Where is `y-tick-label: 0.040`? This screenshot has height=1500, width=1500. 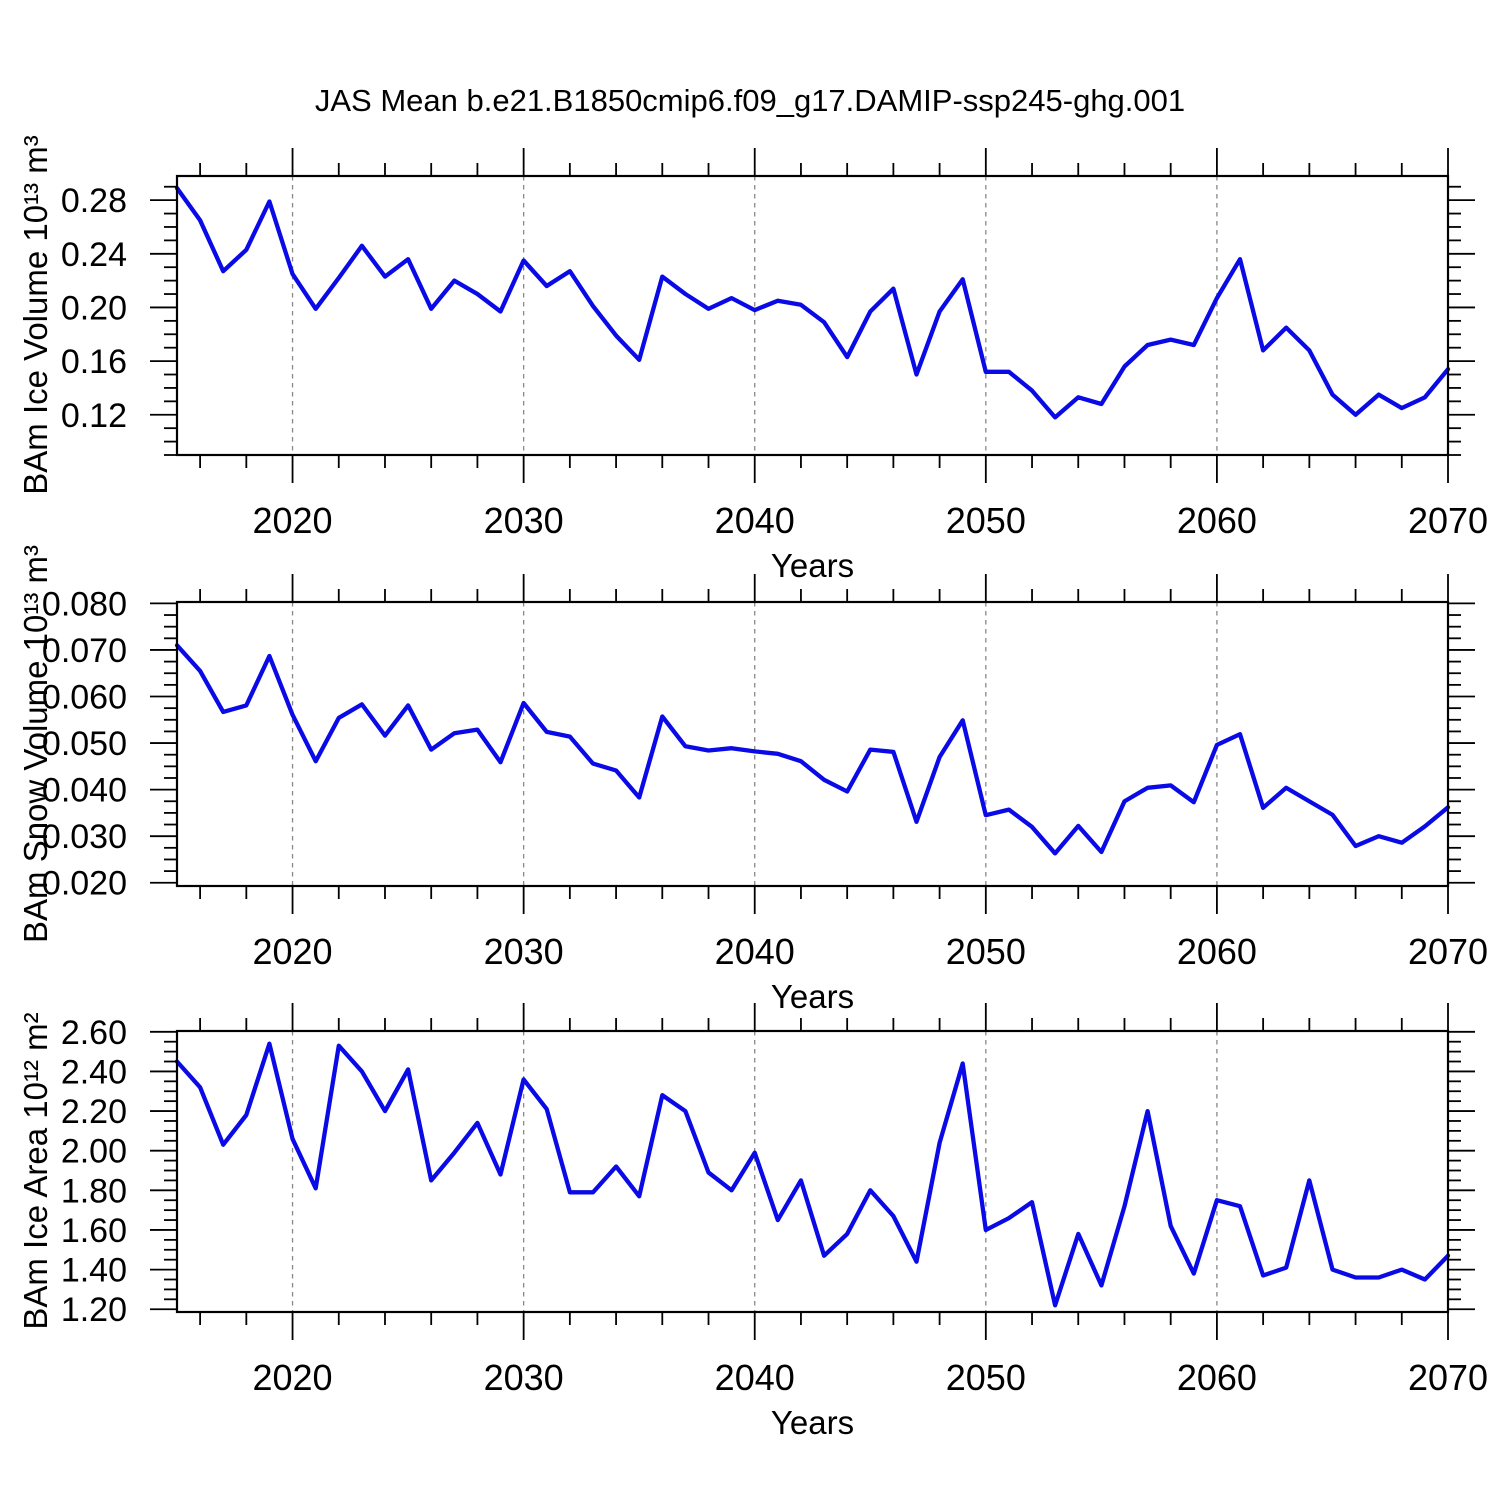 y-tick-label: 0.040 is located at coordinates (84, 791).